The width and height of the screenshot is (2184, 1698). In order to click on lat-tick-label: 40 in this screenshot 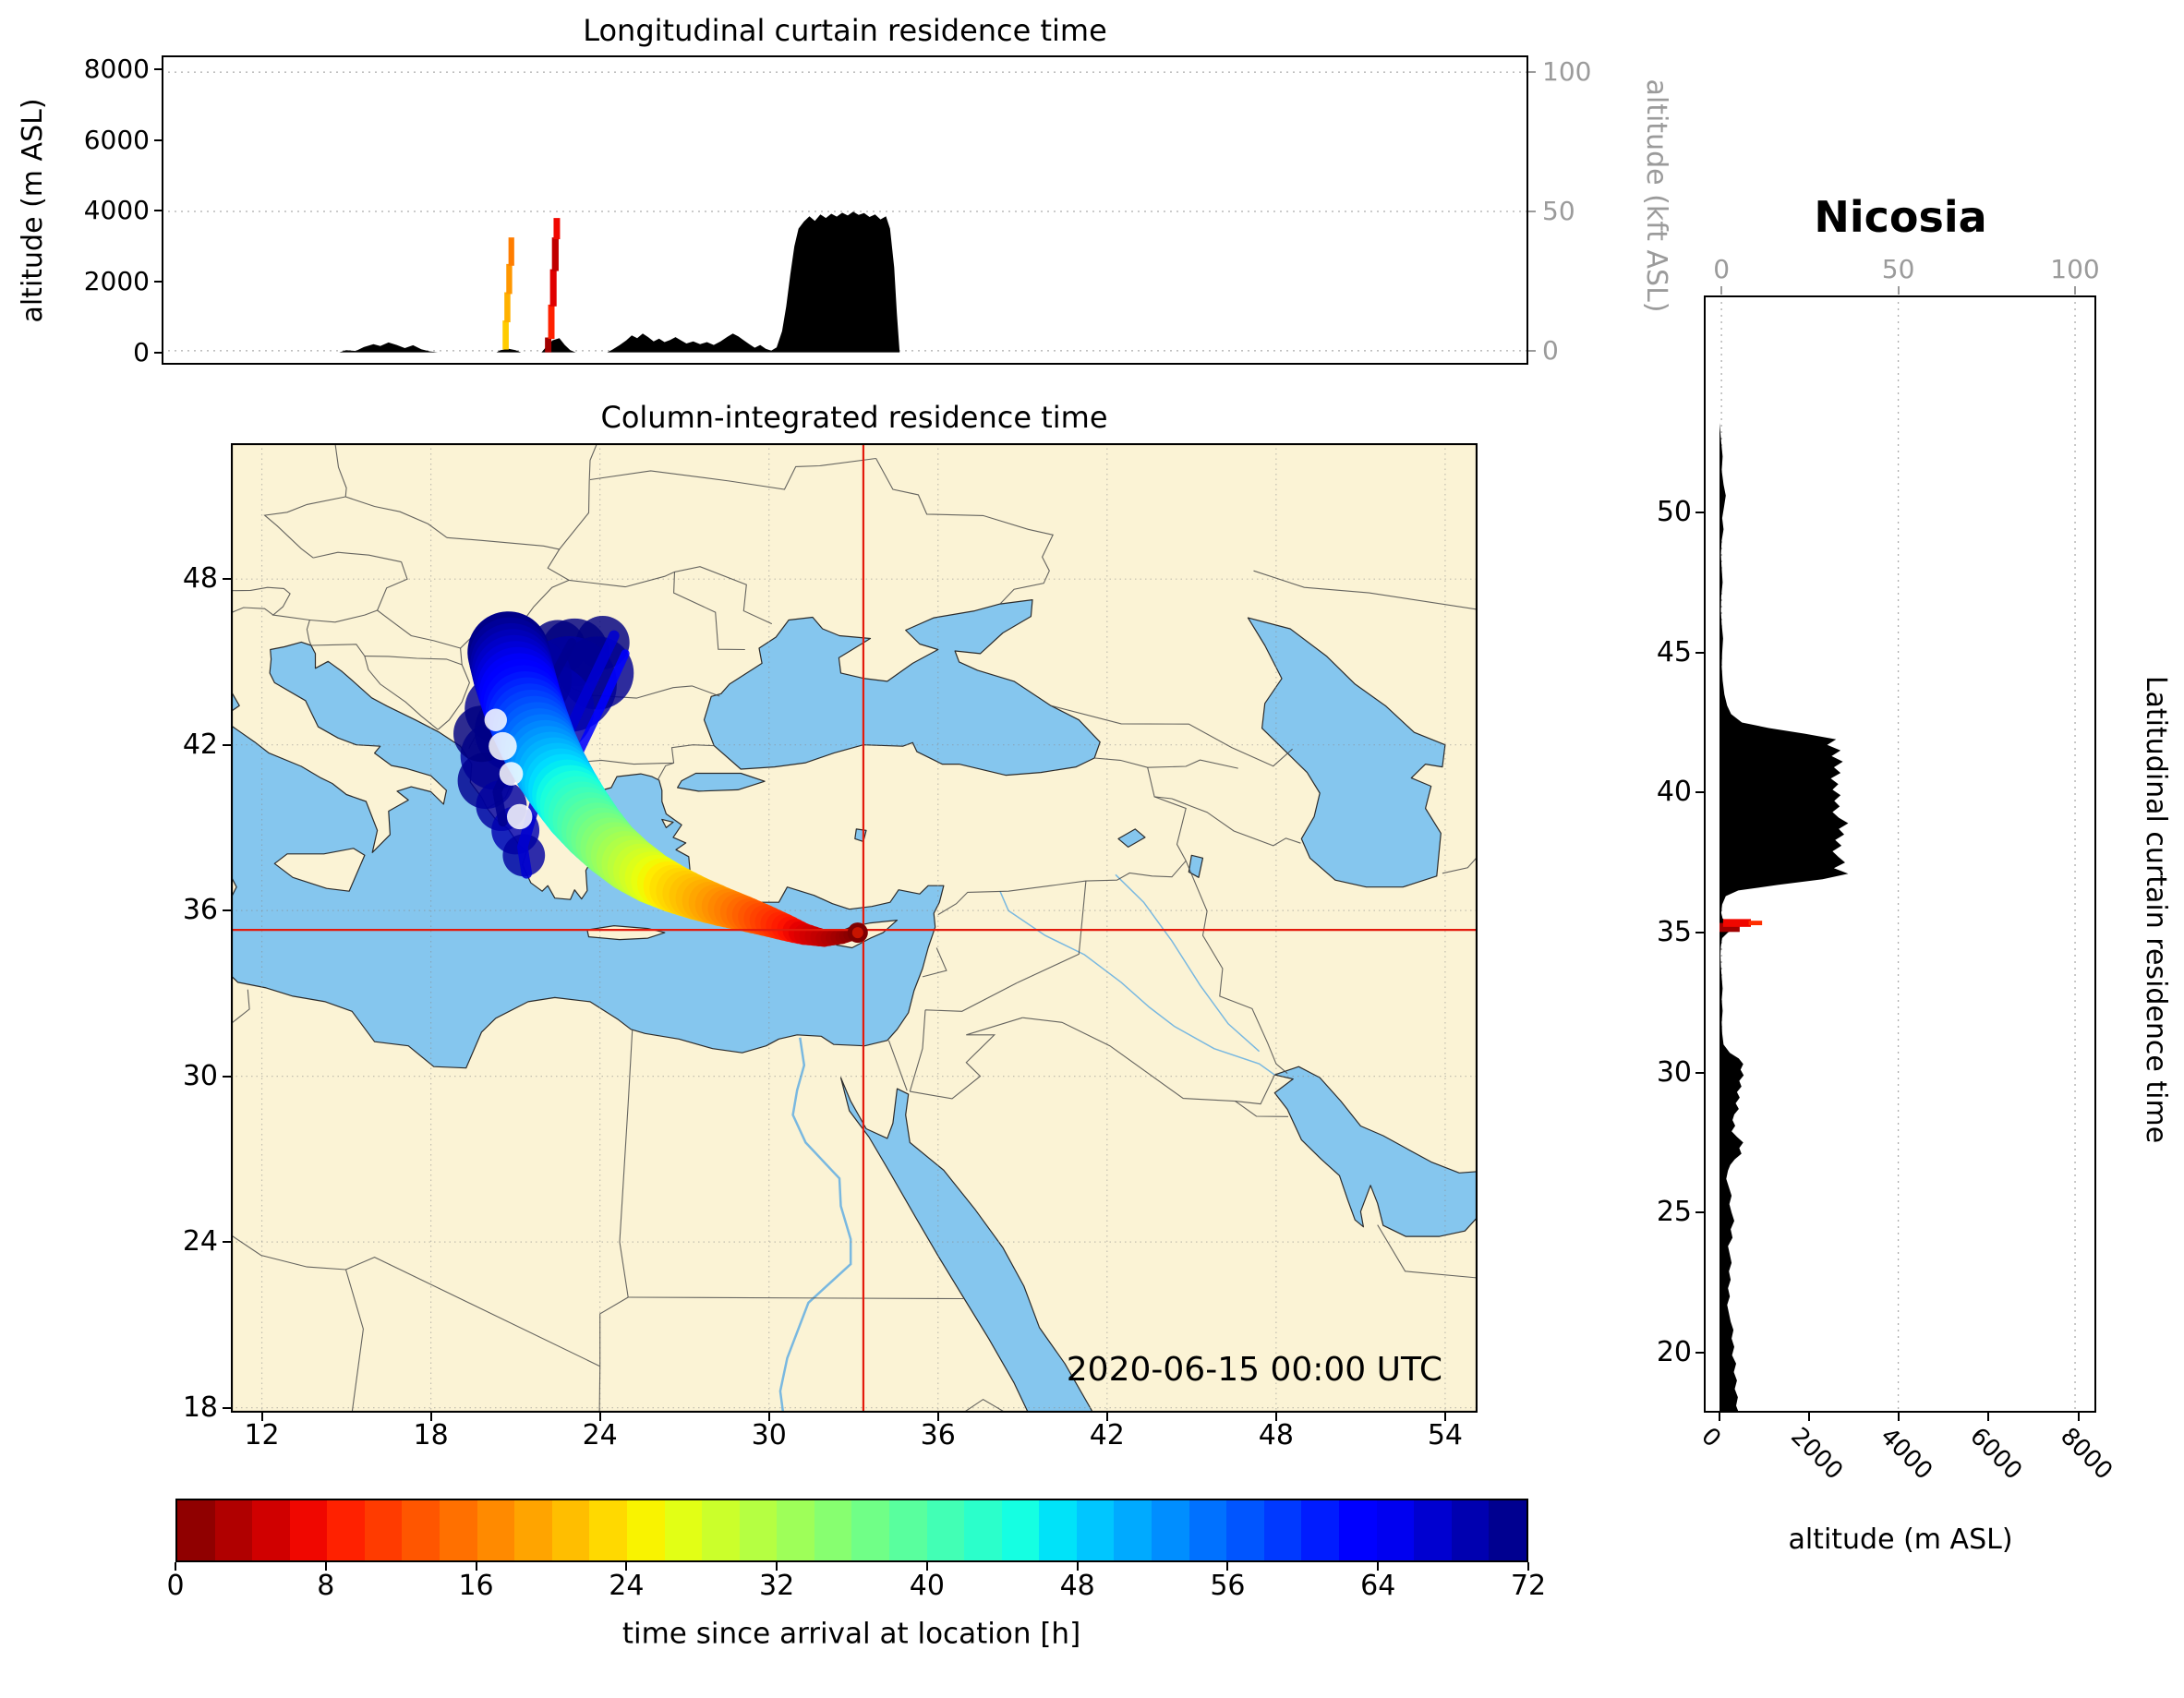, I will do `click(1674, 792)`.